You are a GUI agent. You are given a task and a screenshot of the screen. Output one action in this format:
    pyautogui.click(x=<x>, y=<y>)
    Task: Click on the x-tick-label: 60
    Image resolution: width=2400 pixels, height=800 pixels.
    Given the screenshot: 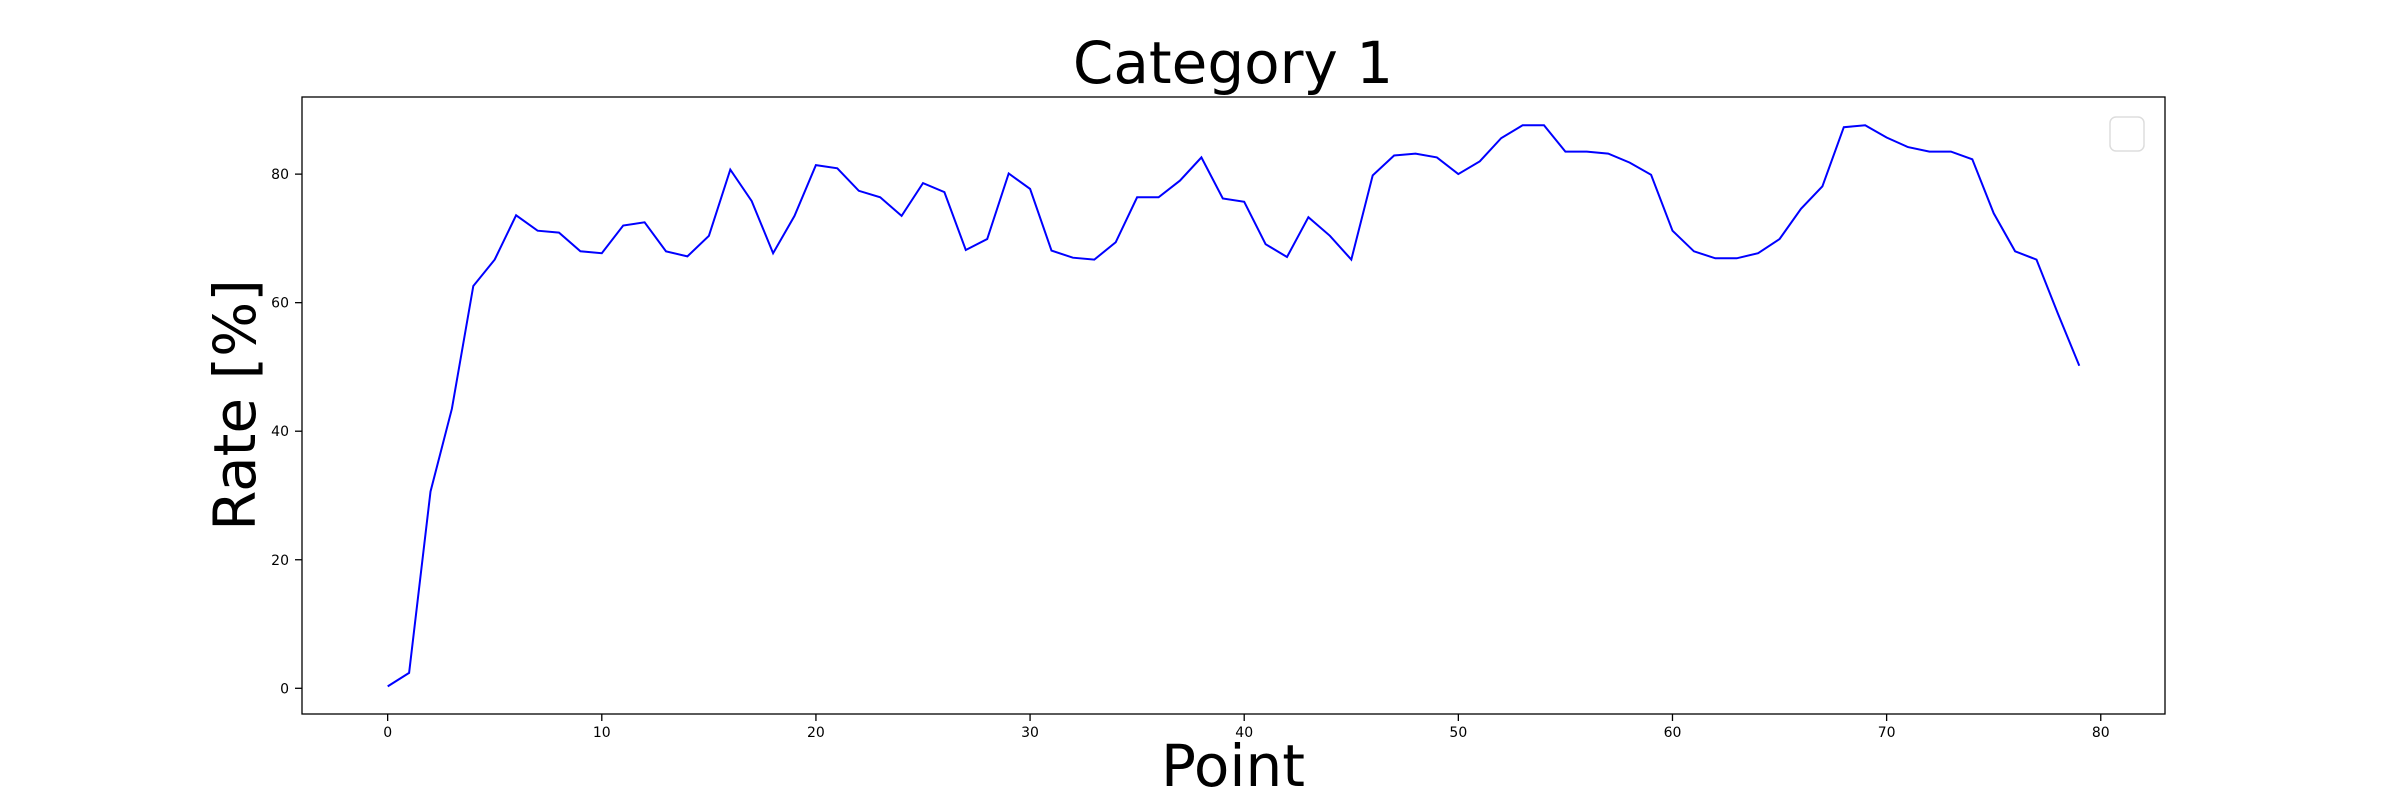 What is the action you would take?
    pyautogui.click(x=1673, y=733)
    